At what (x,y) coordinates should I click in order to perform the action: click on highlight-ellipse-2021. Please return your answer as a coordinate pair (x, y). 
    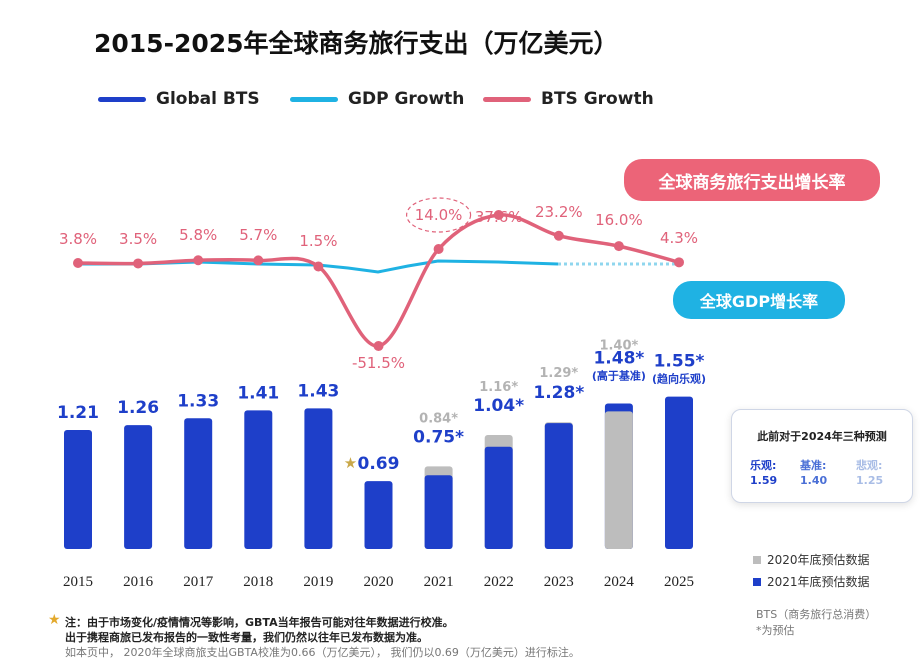
    Looking at the image, I should click on (439, 215).